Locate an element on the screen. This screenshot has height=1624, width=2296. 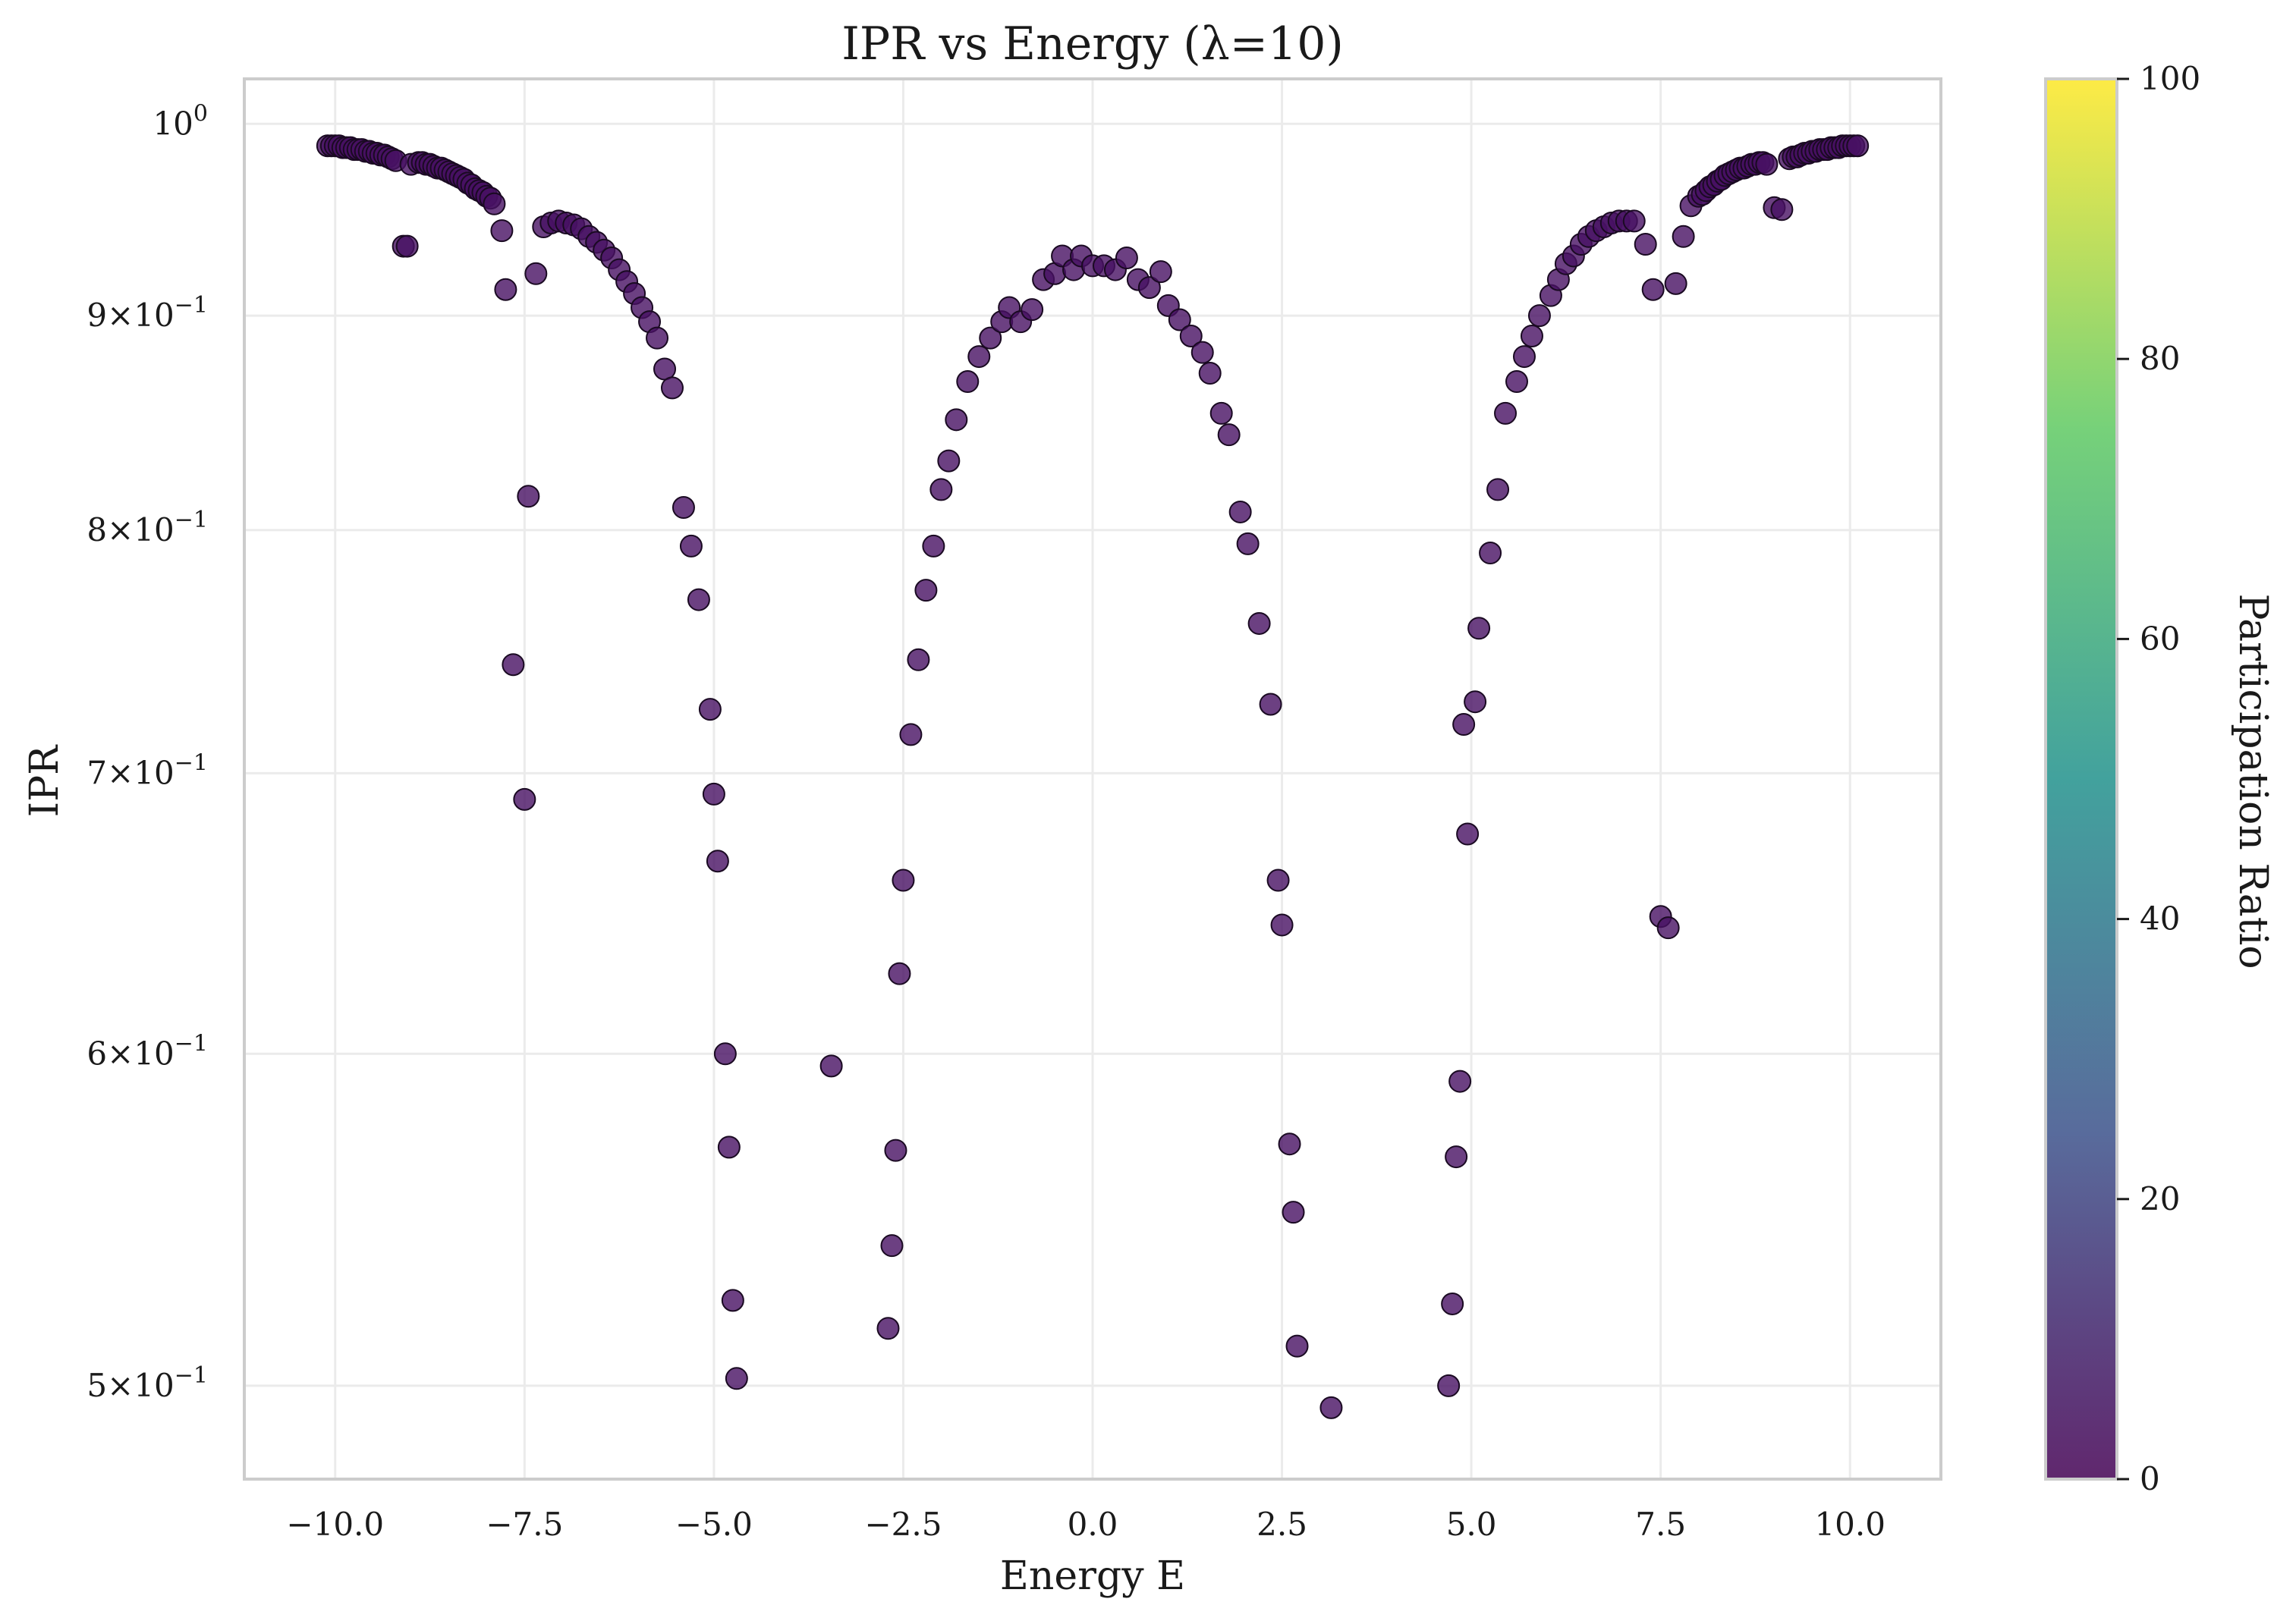
colorbar-tick-label: 60 is located at coordinates (2160, 638).